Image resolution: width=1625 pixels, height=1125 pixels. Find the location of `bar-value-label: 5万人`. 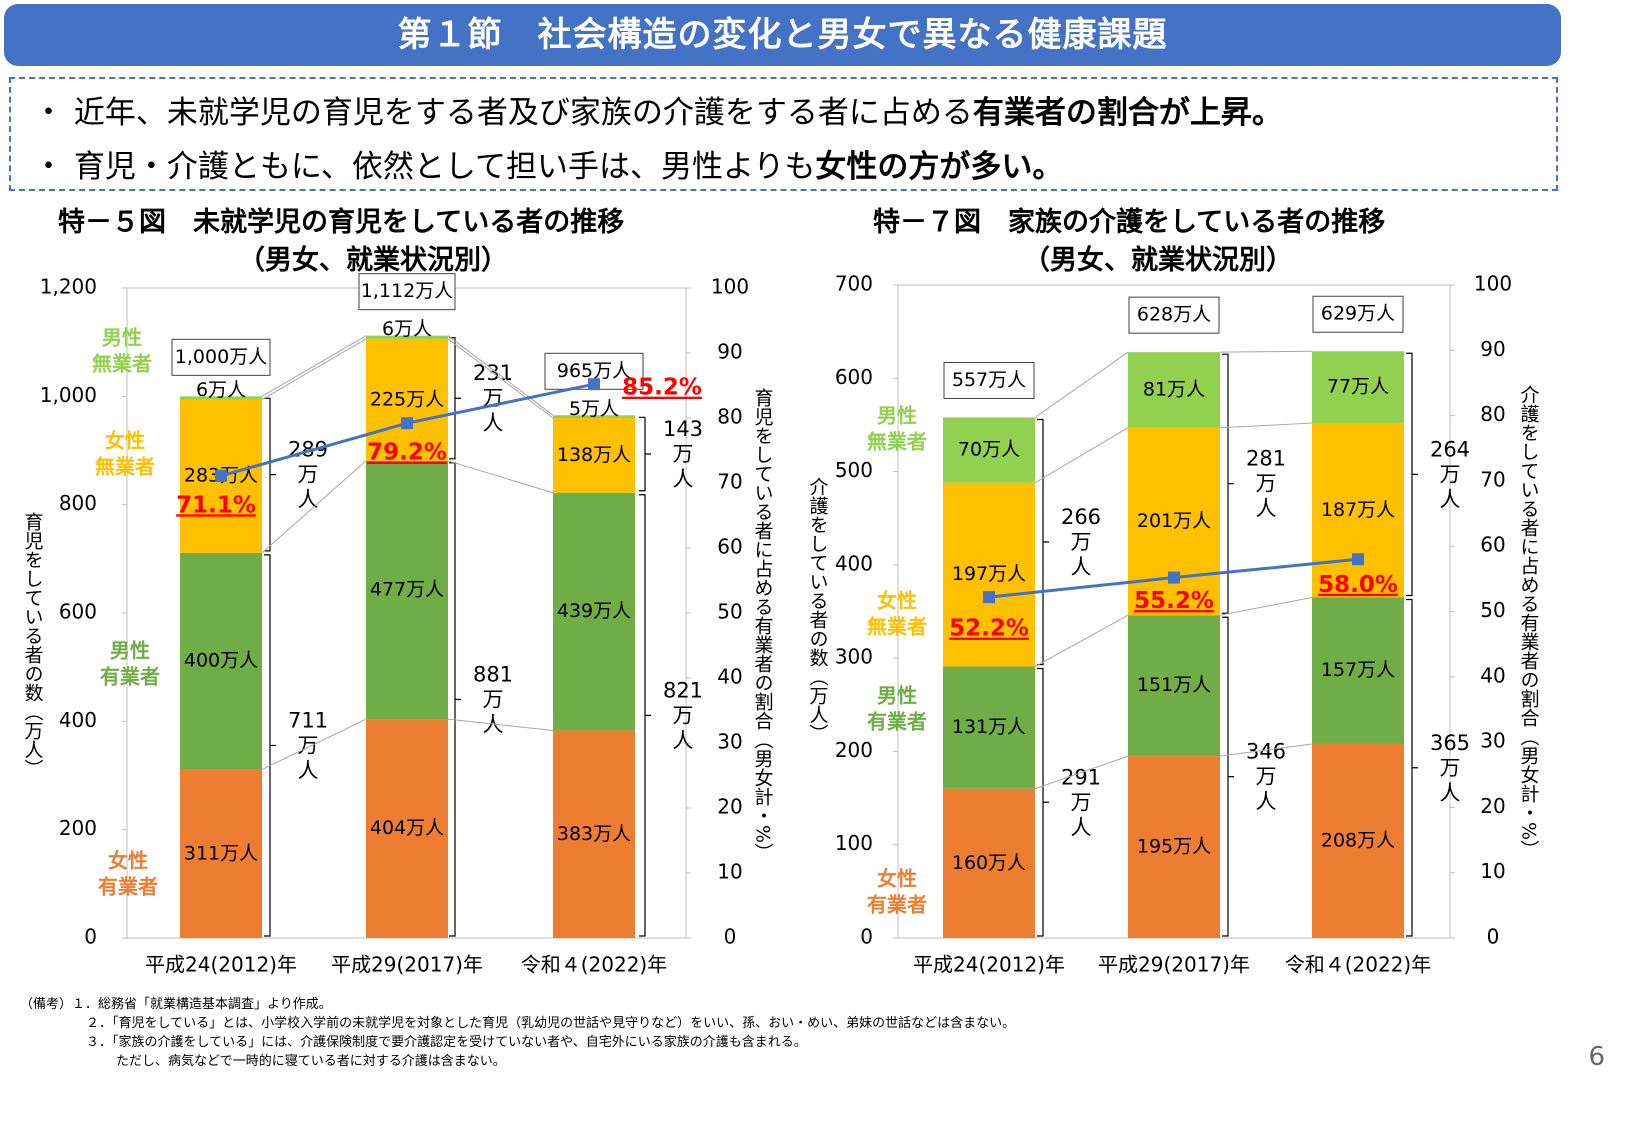

bar-value-label: 5万人 is located at coordinates (594, 409).